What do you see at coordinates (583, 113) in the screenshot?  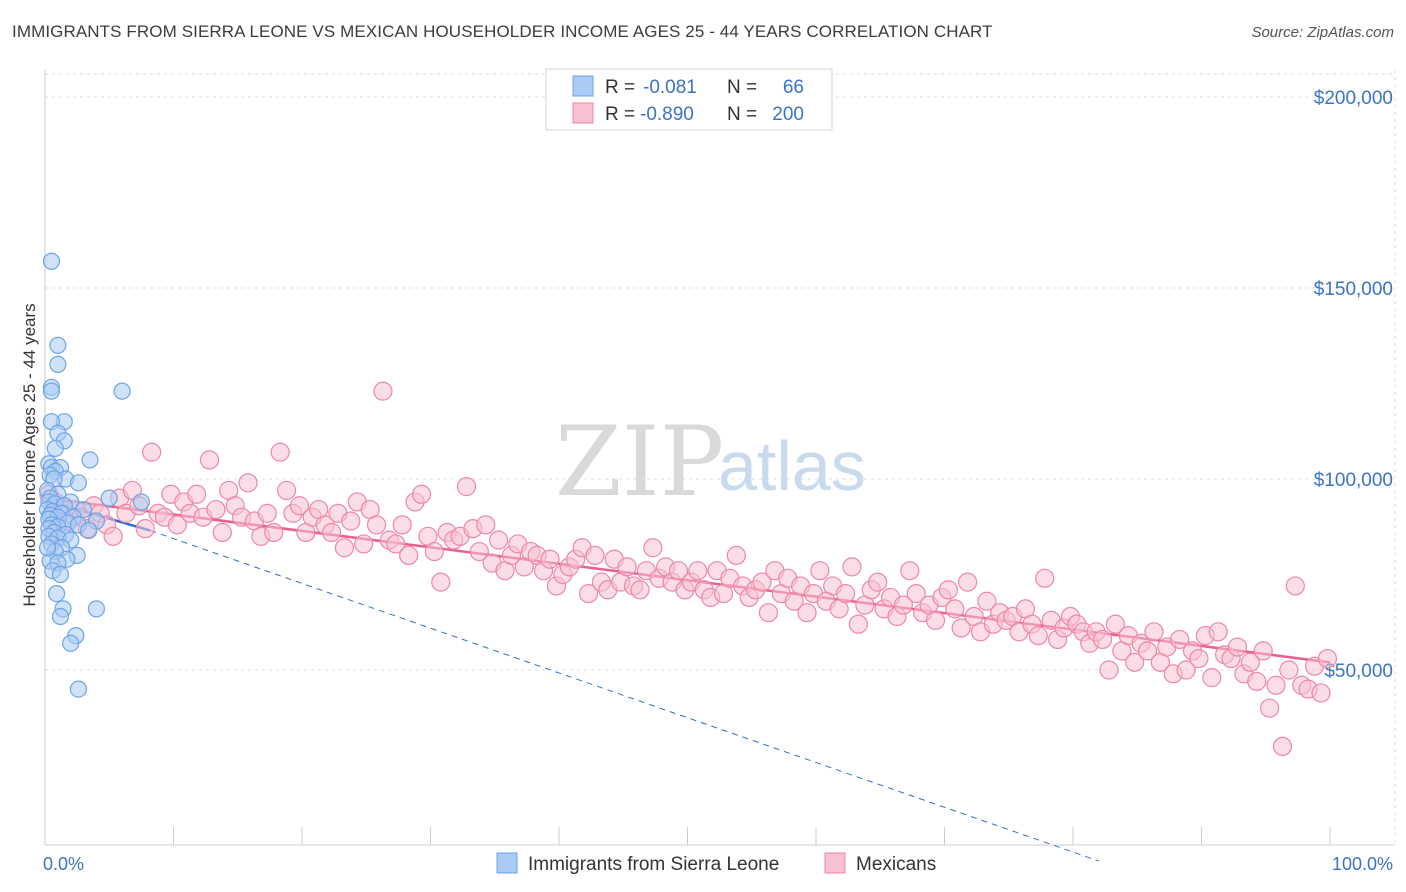 I see `stats-swatch-pink` at bounding box center [583, 113].